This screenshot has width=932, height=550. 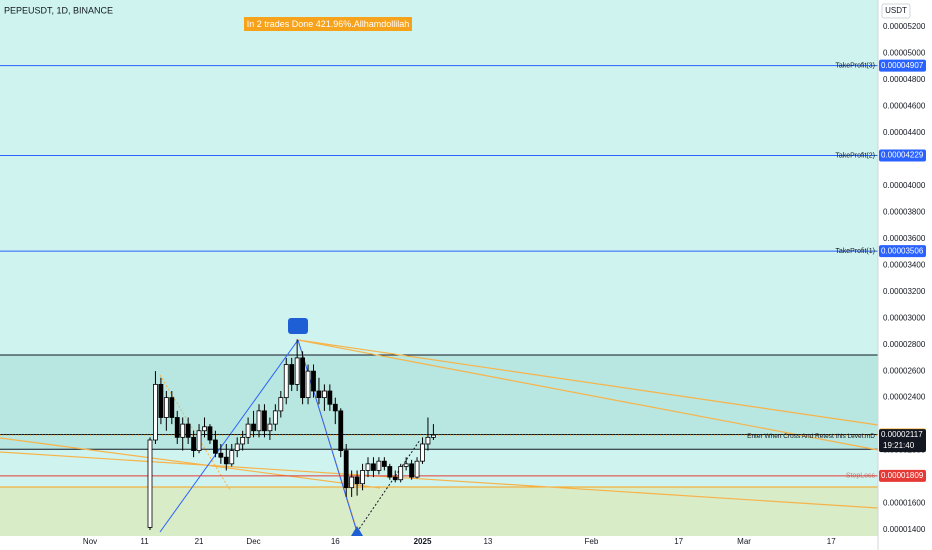 What do you see at coordinates (855, 251) in the screenshot?
I see `level-name: TakeProfit(1)` at bounding box center [855, 251].